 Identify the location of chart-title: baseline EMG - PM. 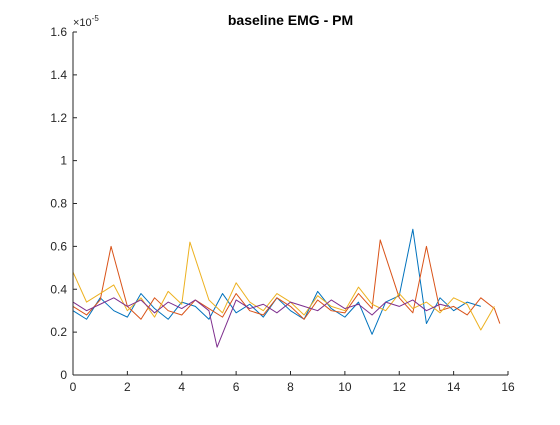
(290, 20).